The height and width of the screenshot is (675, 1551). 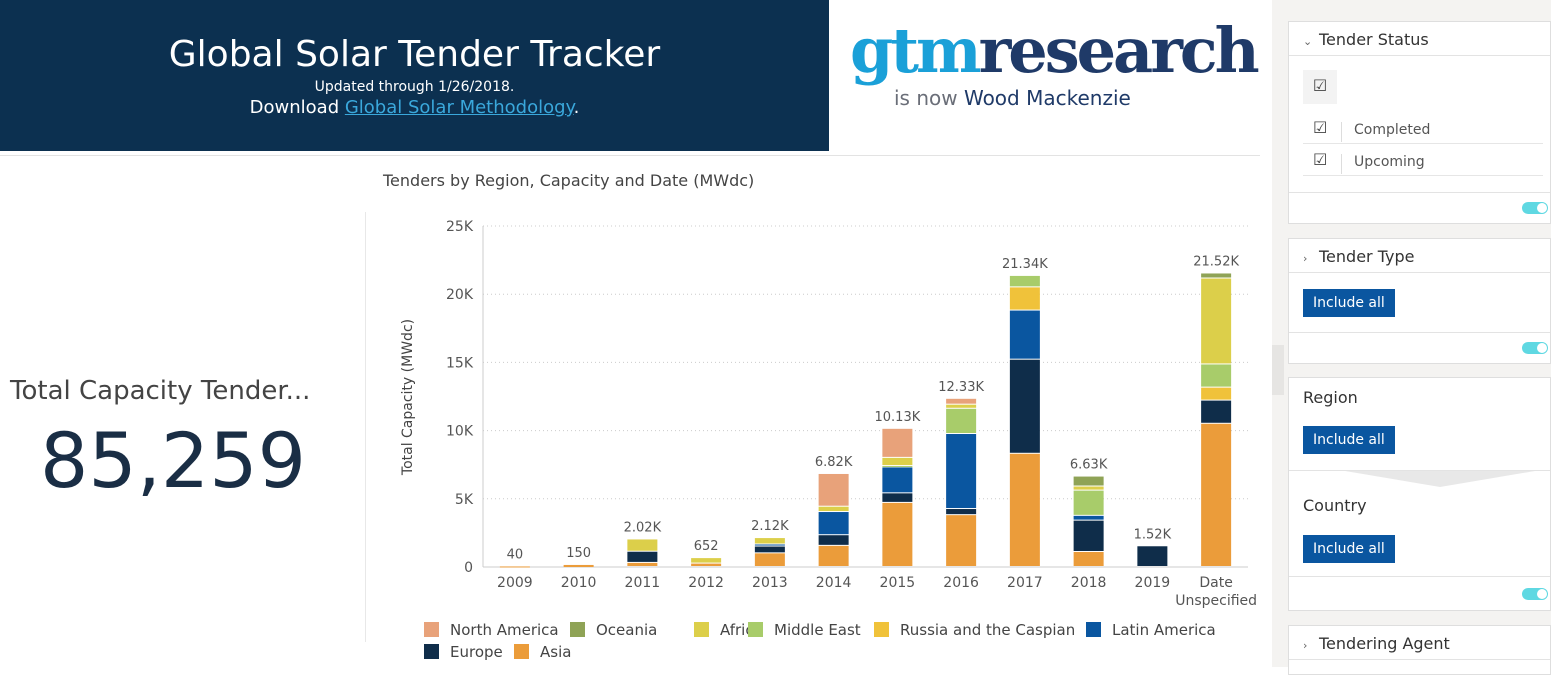 I want to click on tendering-agent-header: › Tendering Agent, so click(x=1419, y=643).